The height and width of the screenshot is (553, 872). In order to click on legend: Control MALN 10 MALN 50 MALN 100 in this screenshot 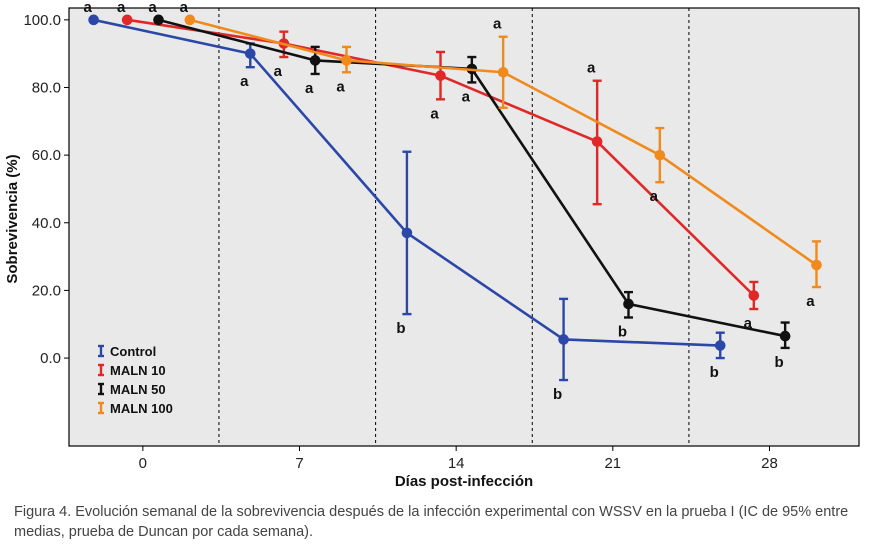, I will do `click(135, 380)`.